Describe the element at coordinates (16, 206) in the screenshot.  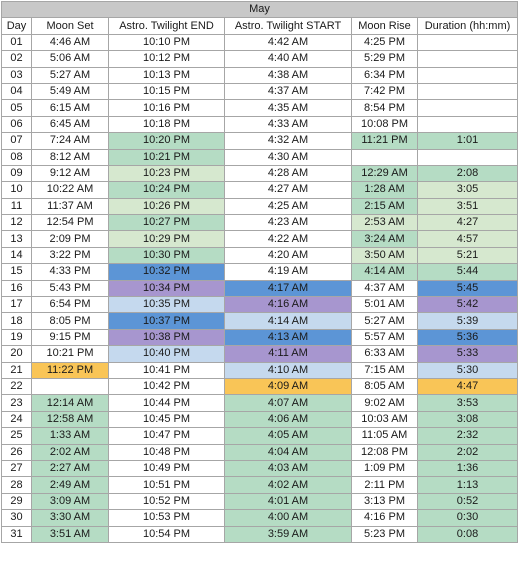
I see `day-cell: 11` at that location.